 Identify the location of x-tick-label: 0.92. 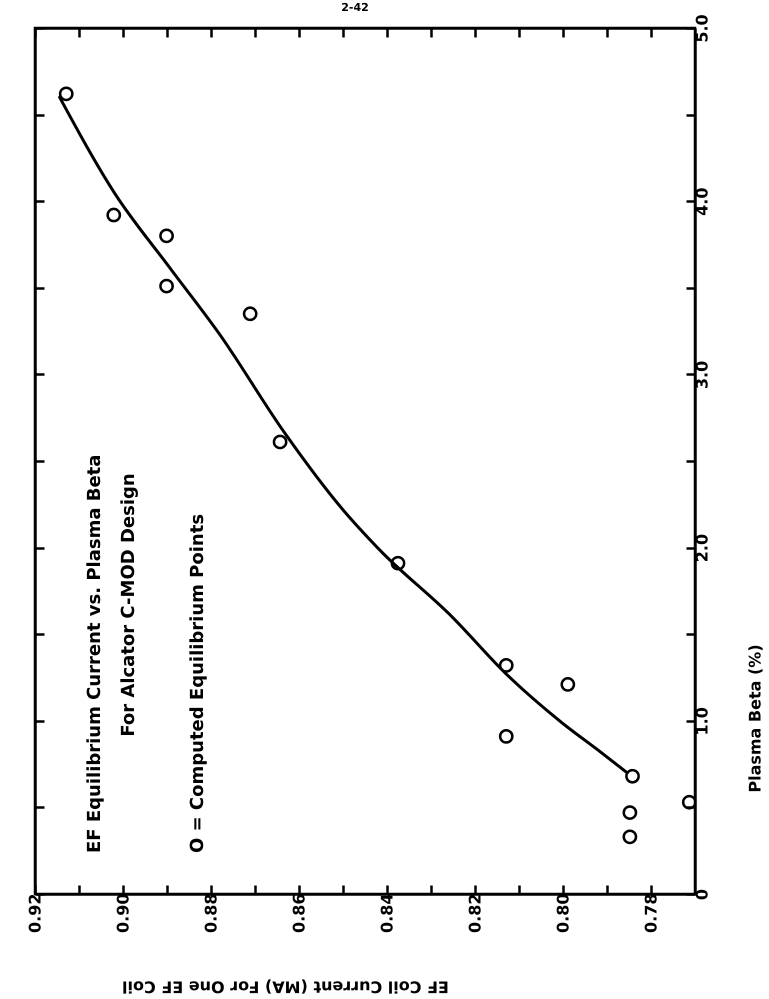
(35, 913).